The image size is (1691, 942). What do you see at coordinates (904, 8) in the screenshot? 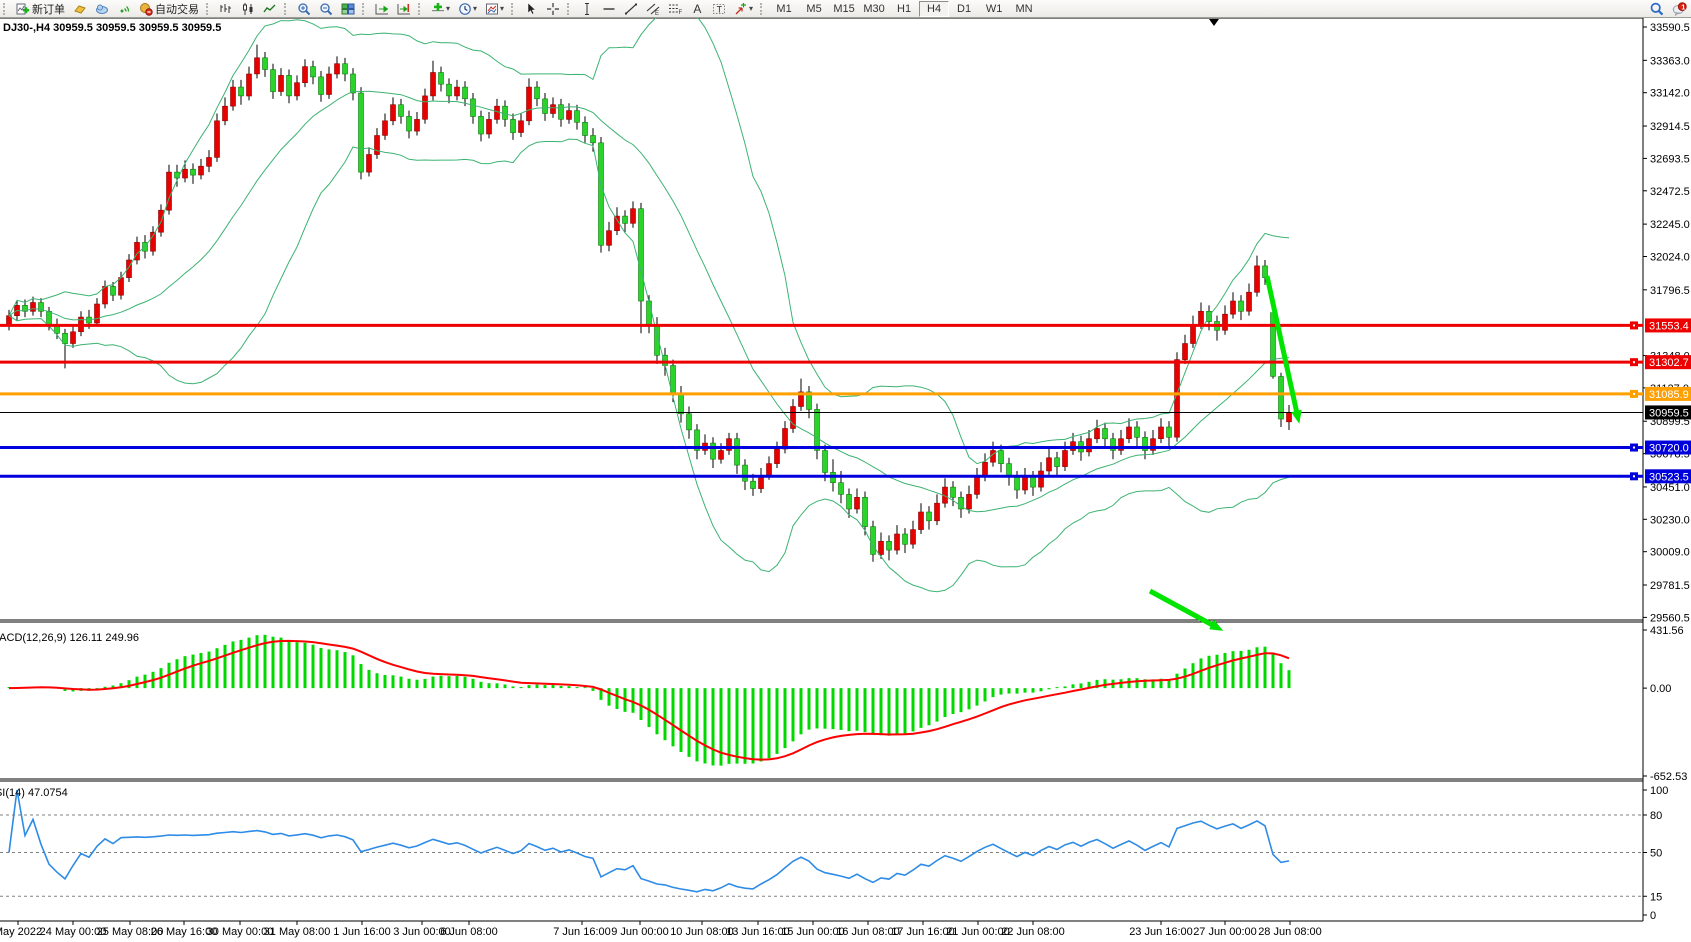
I see `timeframe-h1-button: H1` at bounding box center [904, 8].